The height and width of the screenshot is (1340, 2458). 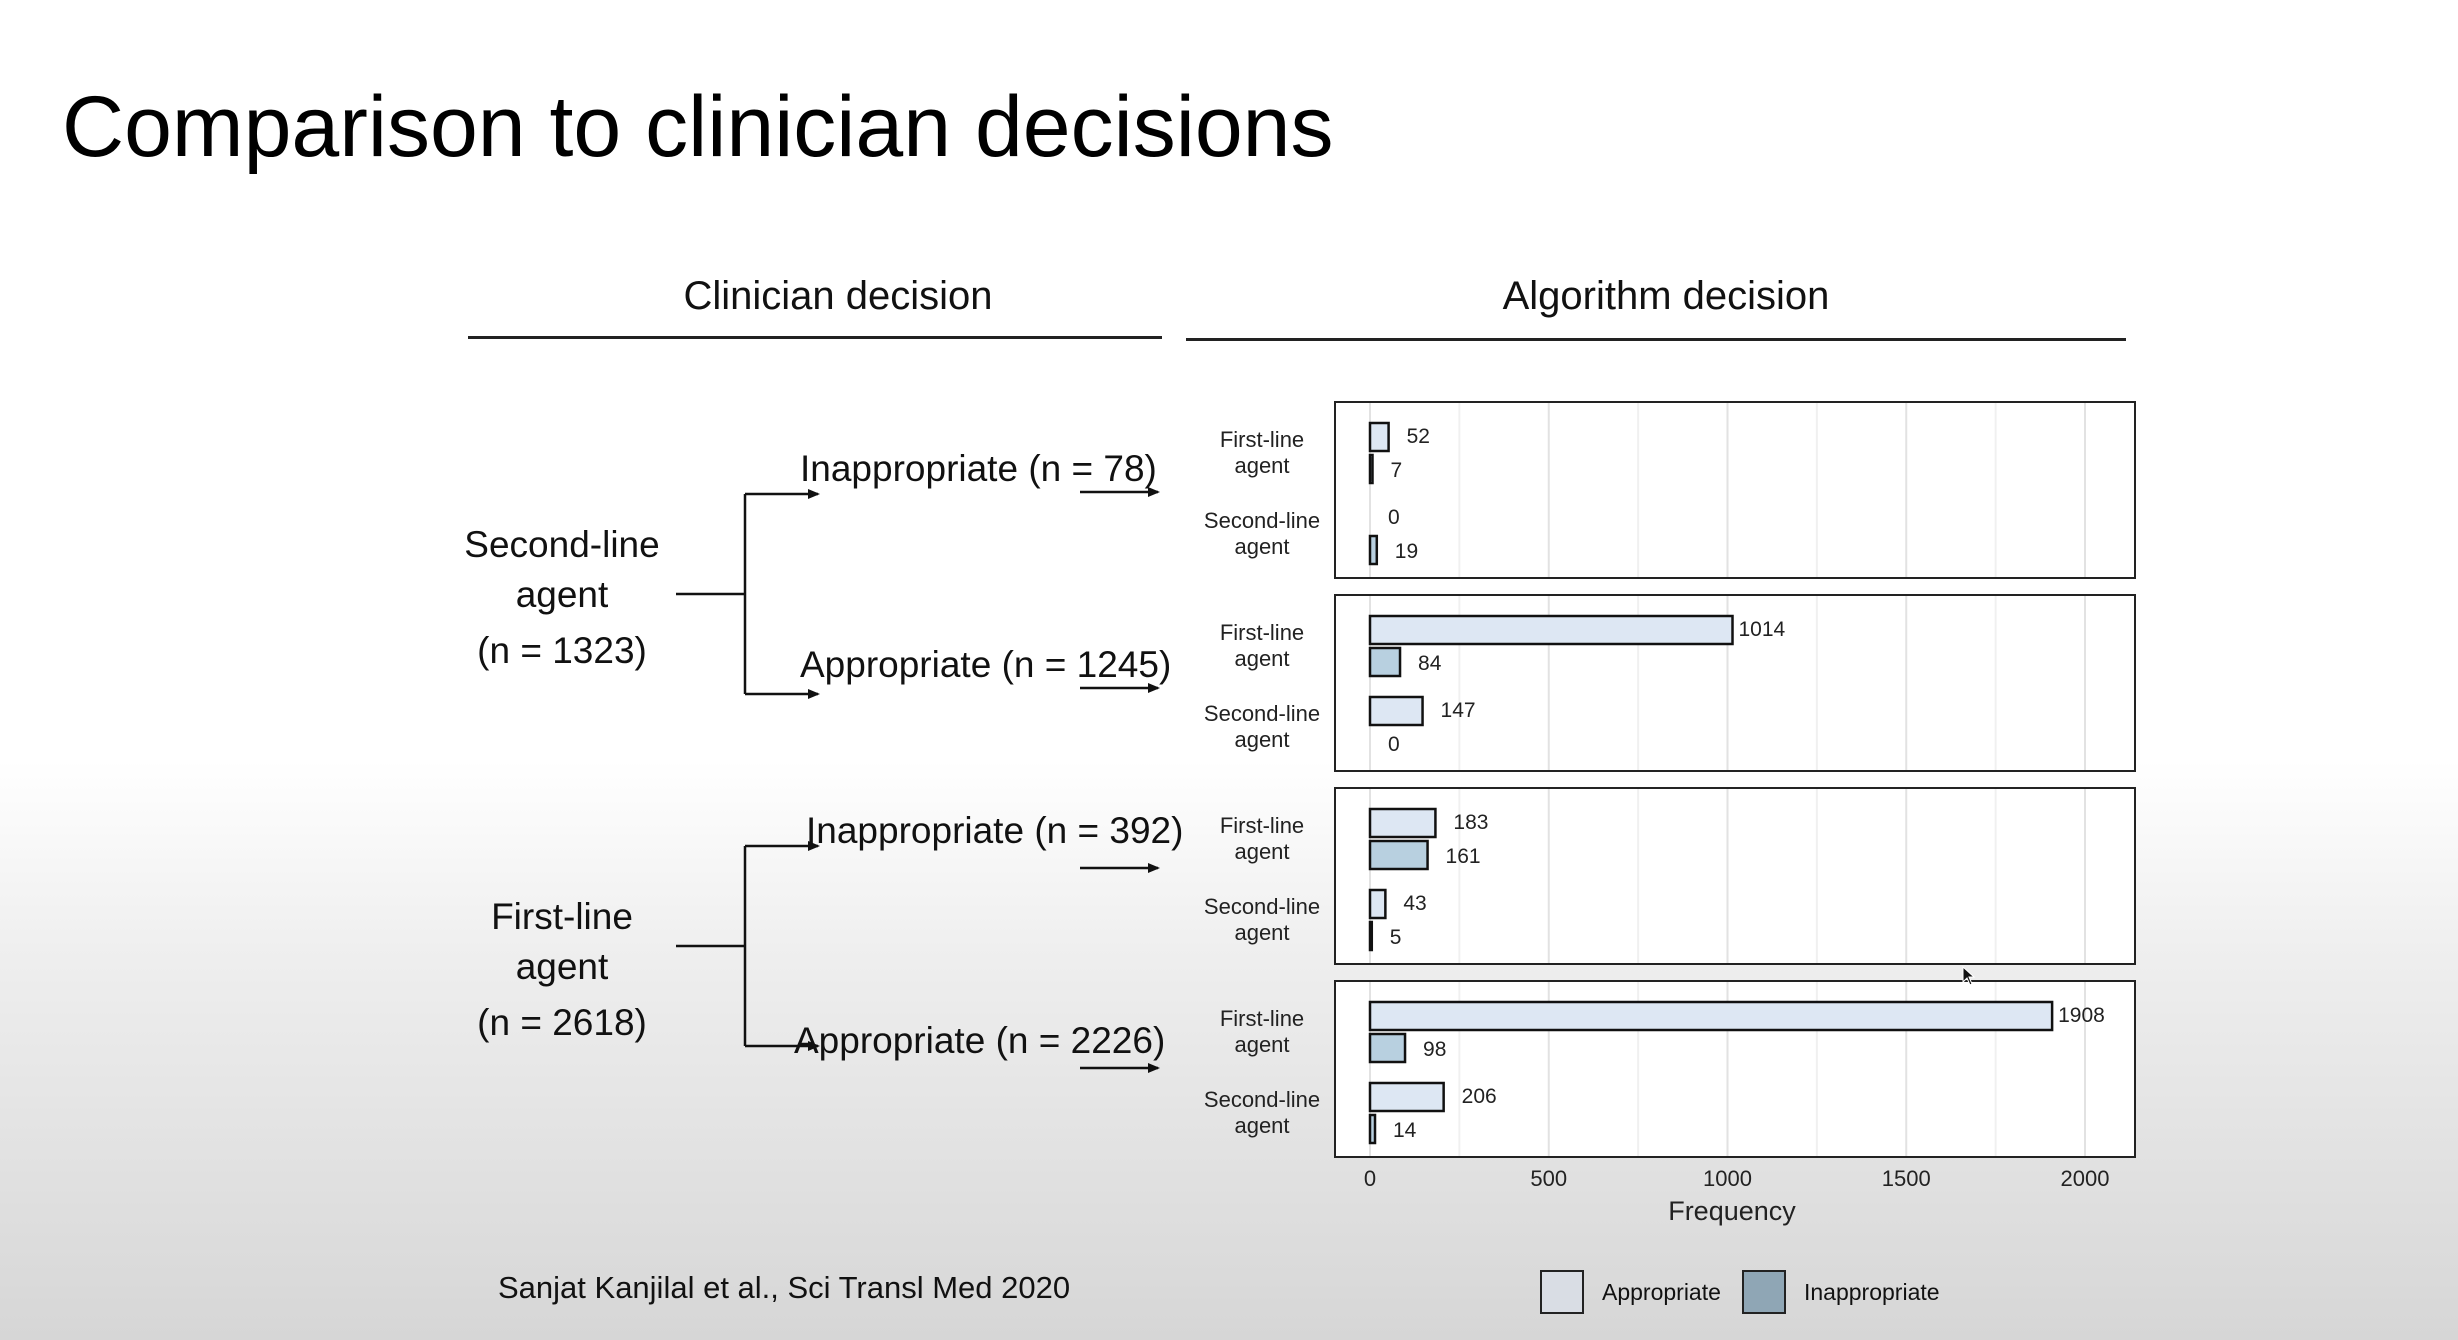 I want to click on data-label-appropriate: 1908, so click(x=2081, y=1015).